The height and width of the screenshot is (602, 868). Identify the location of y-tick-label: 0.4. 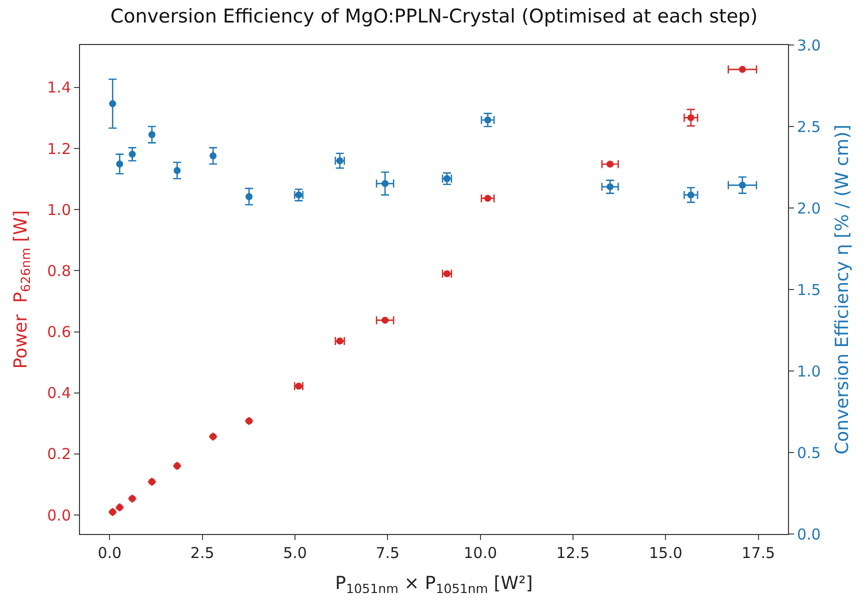
(59, 393).